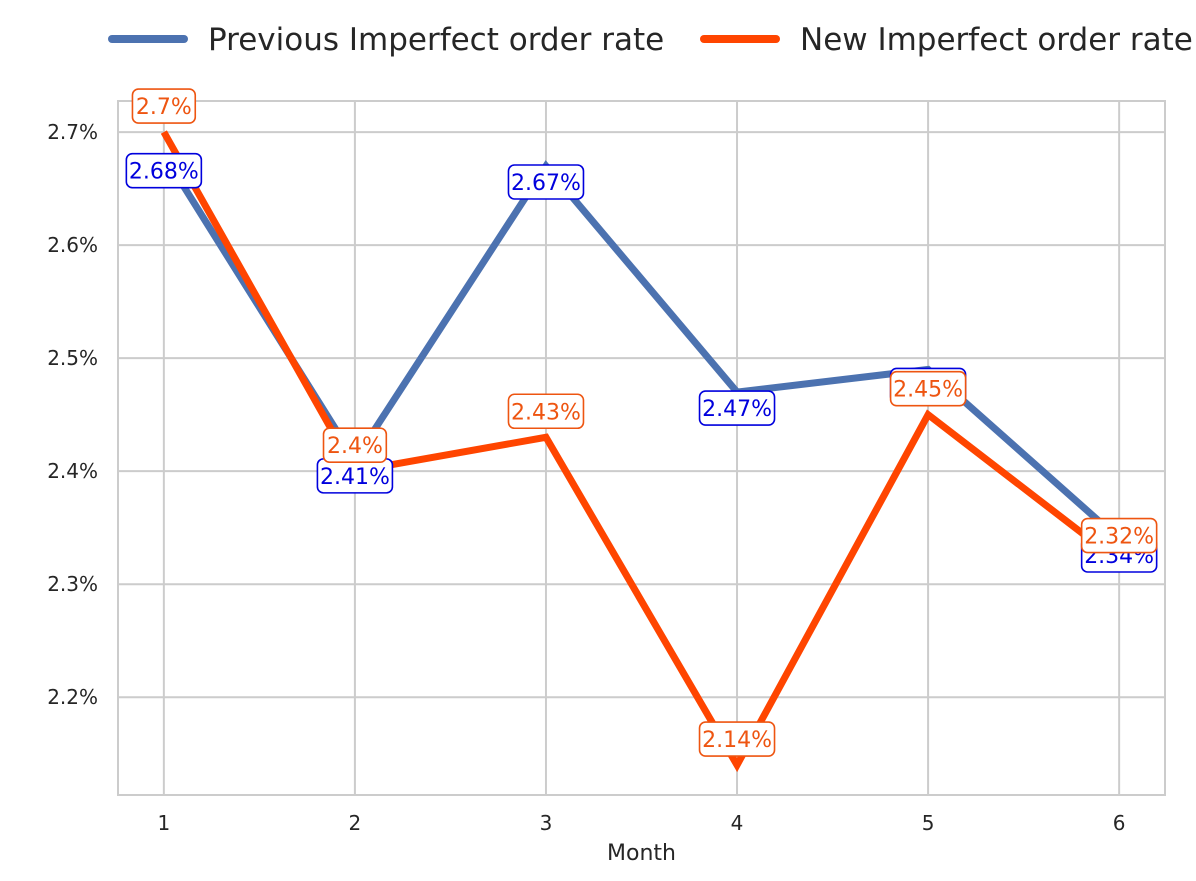 This screenshot has width=1196, height=881. I want to click on data-label-text: 2.14%, so click(737, 740).